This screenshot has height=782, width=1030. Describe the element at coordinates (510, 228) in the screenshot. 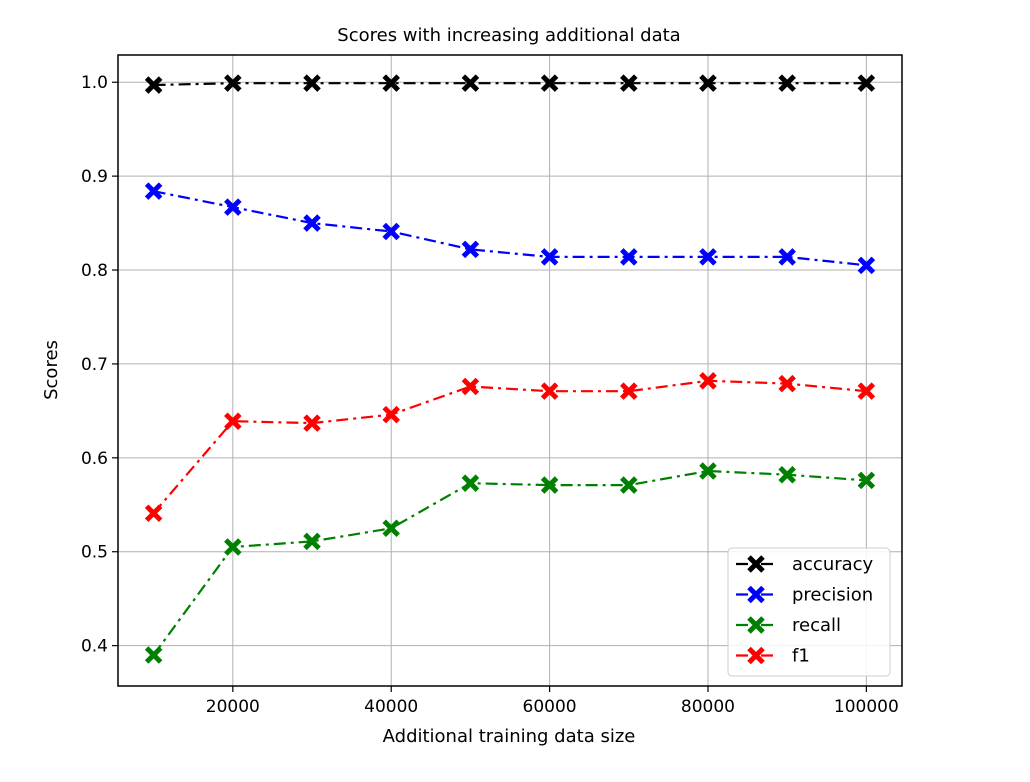

I see `series-line-precision` at that location.